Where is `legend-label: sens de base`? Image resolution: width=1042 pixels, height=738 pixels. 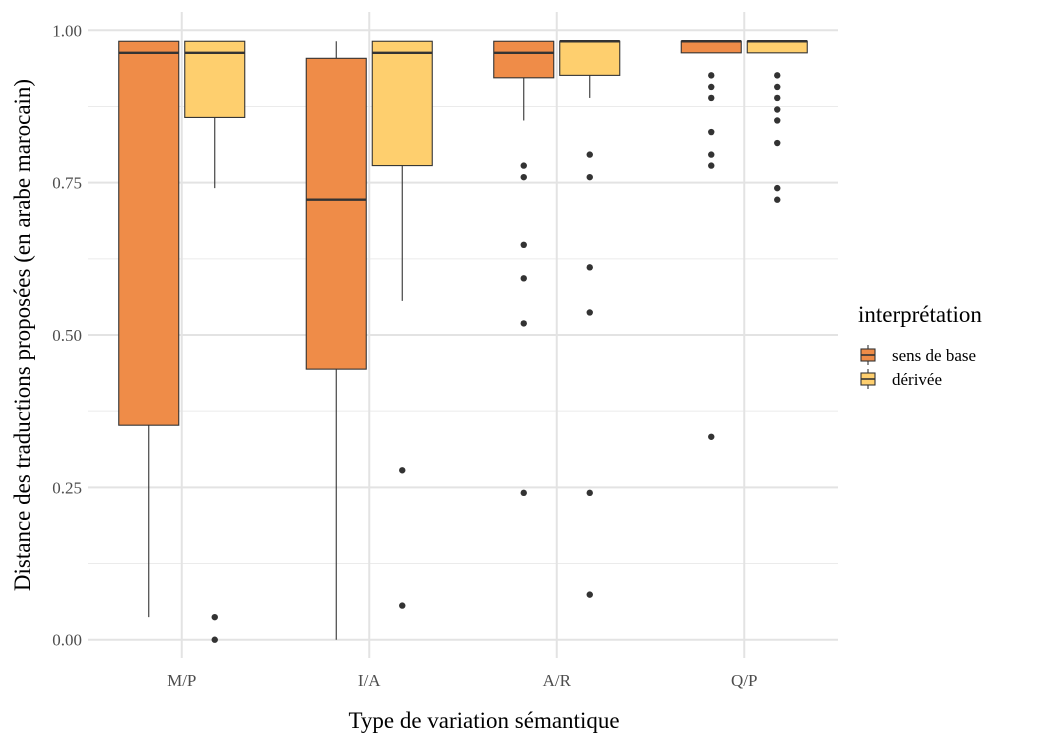
legend-label: sens de base is located at coordinates (934, 355).